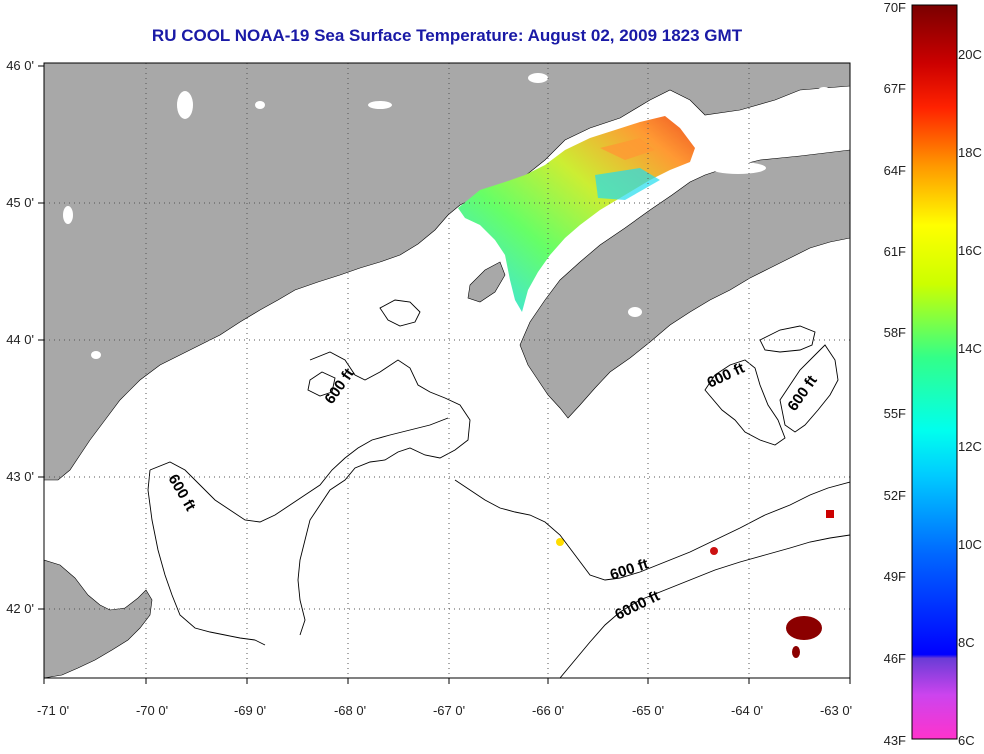 This screenshot has width=984, height=754. Describe the element at coordinates (350, 710) in the screenshot. I see `lon-label-68: -68 0'` at that location.